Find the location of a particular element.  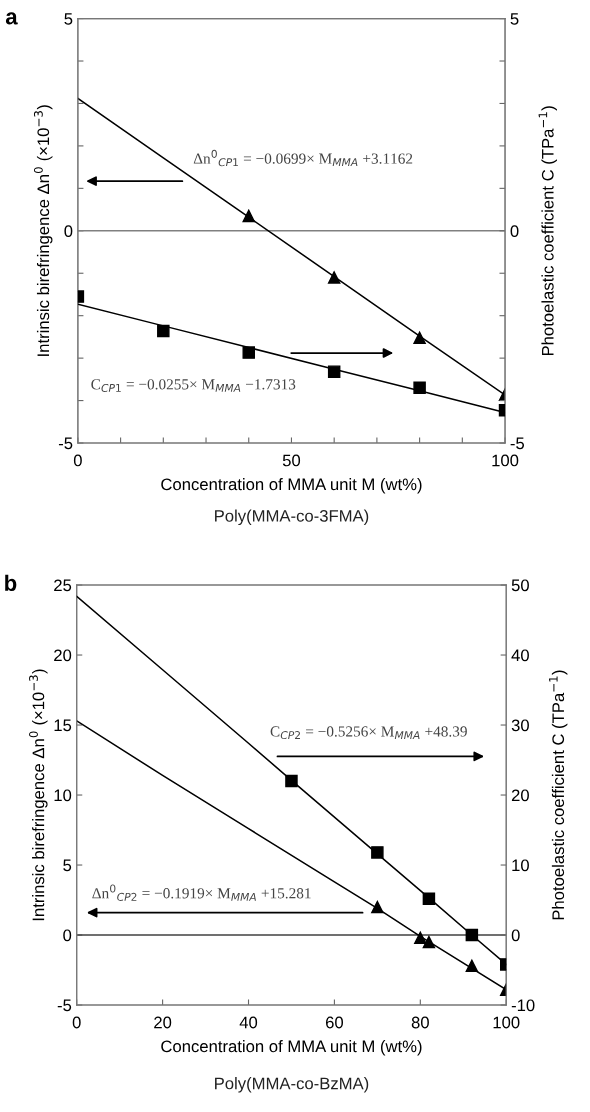

text: Poly(MMA-co-BzMA) is located at coordinates (292, 1085).